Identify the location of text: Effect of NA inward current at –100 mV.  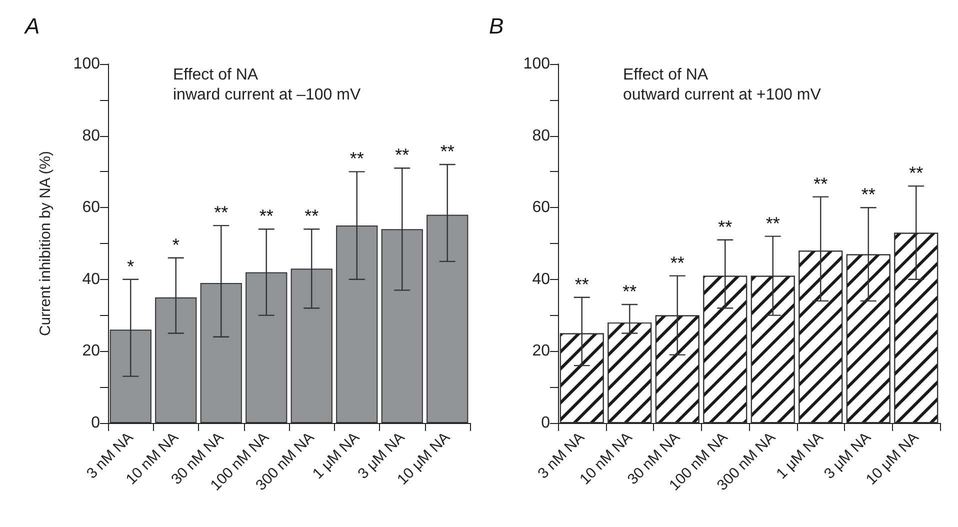
(267, 85).